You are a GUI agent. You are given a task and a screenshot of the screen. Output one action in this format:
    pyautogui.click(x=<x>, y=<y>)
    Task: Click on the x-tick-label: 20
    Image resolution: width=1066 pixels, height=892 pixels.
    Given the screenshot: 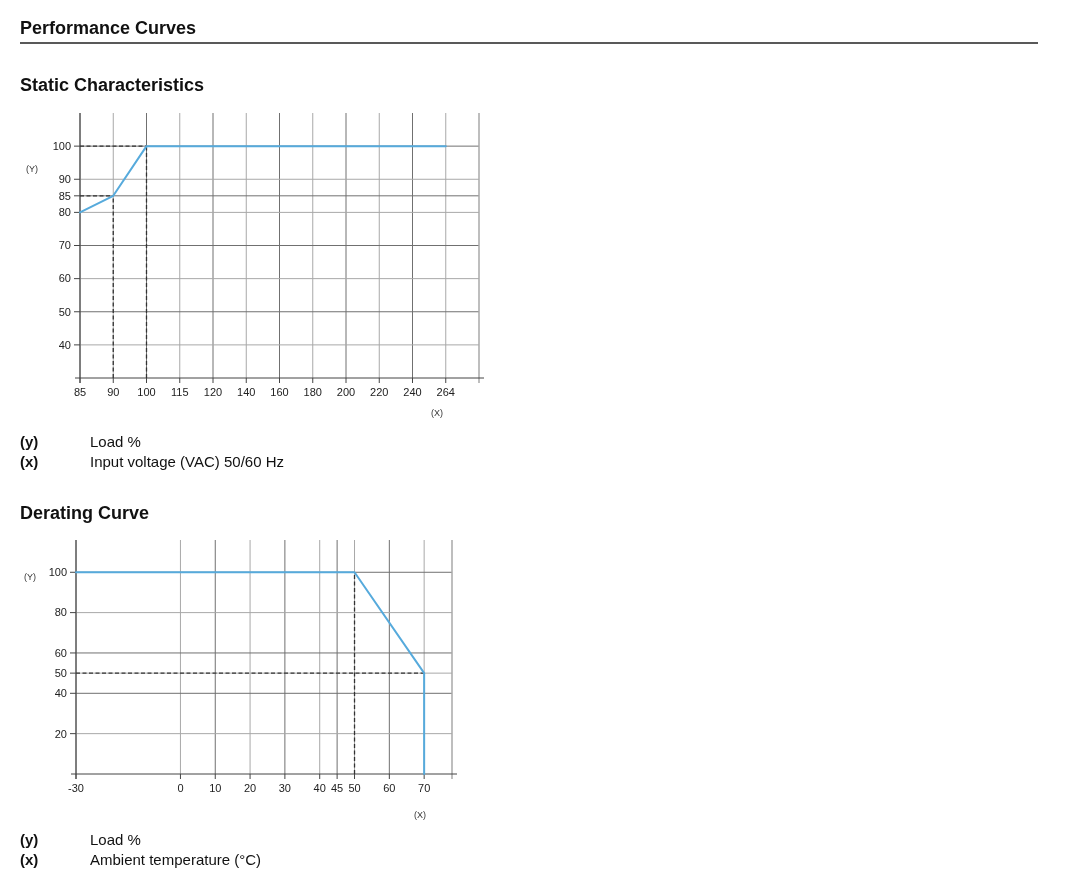 What is the action you would take?
    pyautogui.click(x=250, y=788)
    